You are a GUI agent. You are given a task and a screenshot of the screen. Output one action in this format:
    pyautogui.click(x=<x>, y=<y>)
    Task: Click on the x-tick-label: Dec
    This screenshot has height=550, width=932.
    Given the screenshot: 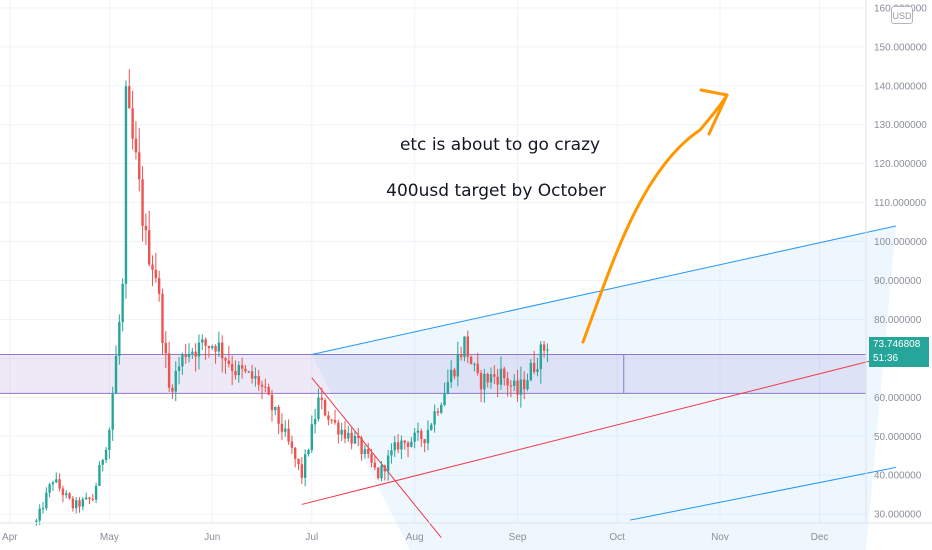 What is the action you would take?
    pyautogui.click(x=820, y=537)
    